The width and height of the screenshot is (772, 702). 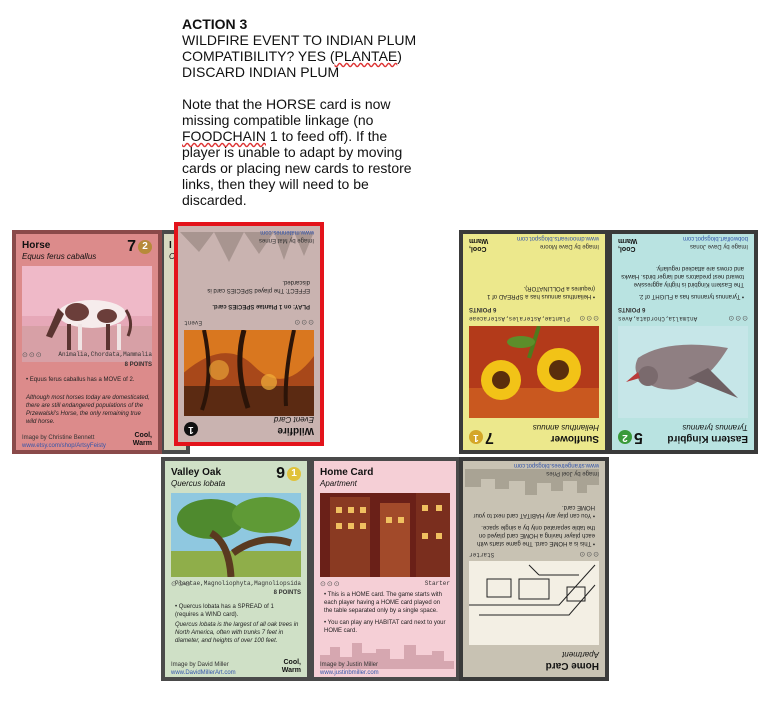 What do you see at coordinates (36, 245) in the screenshot?
I see `card-title: Horse` at bounding box center [36, 245].